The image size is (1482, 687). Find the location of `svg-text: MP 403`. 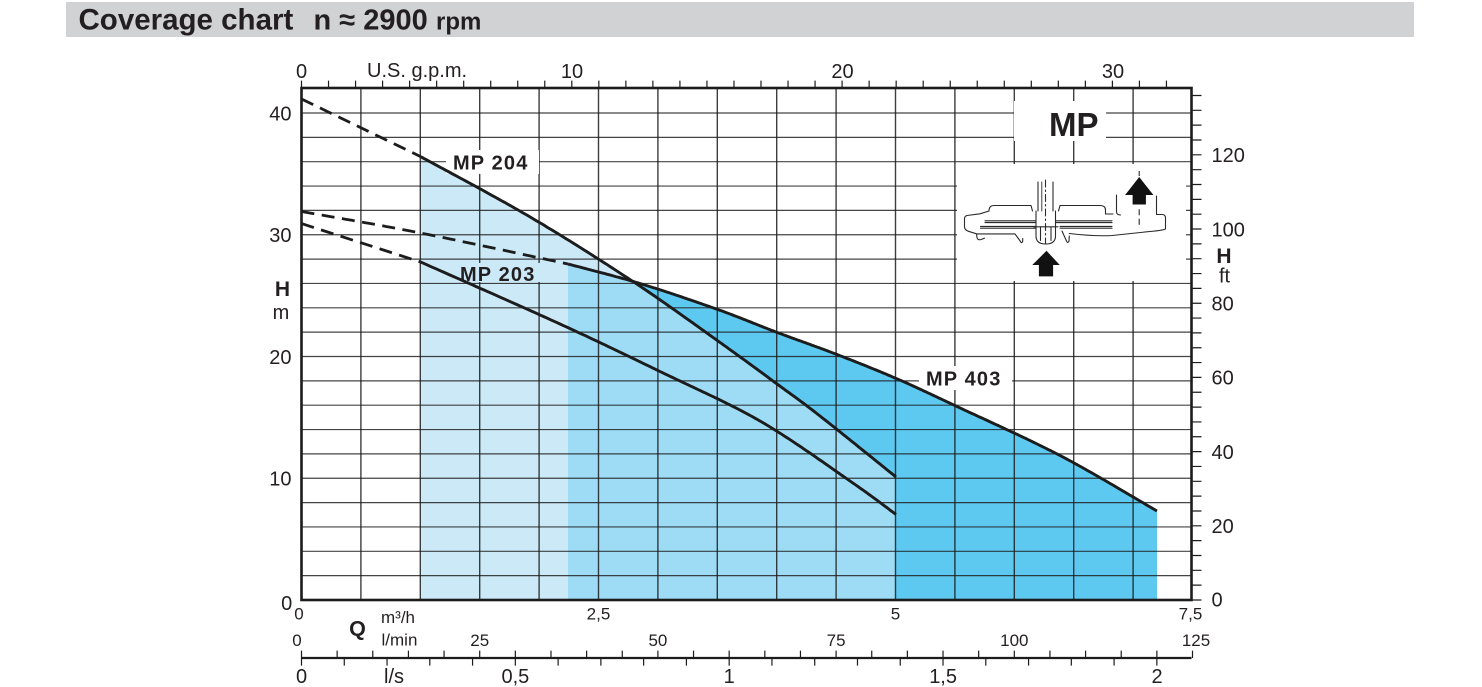

svg-text: MP 403 is located at coordinates (963, 380).